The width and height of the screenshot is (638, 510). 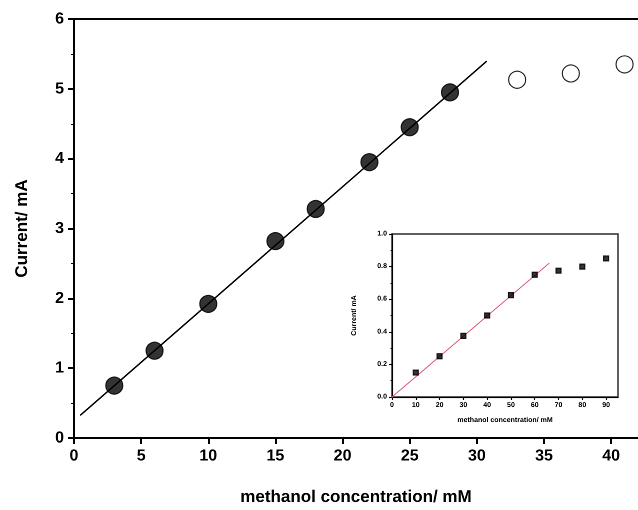 What do you see at coordinates (141, 456) in the screenshot?
I see `x-tick-label: 5` at bounding box center [141, 456].